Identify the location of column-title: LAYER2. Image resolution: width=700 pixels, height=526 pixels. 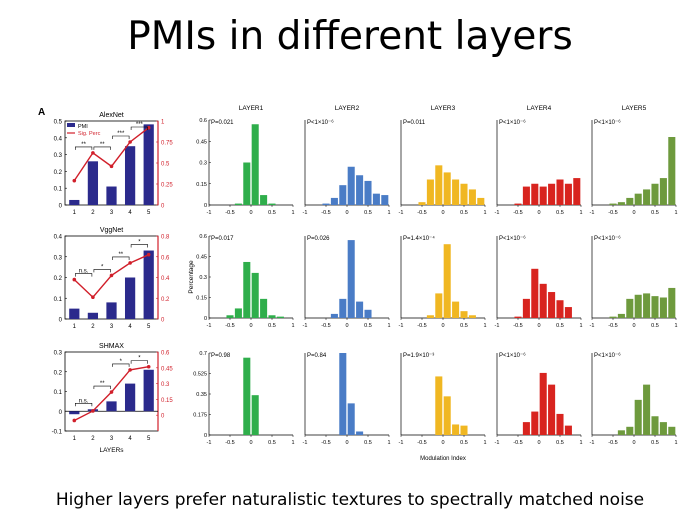
(347, 108).